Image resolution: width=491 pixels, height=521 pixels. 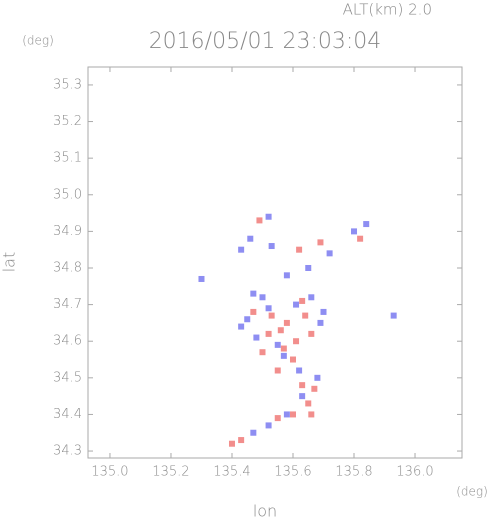 What do you see at coordinates (472, 492) in the screenshot?
I see `x-unit: (deg)` at bounding box center [472, 492].